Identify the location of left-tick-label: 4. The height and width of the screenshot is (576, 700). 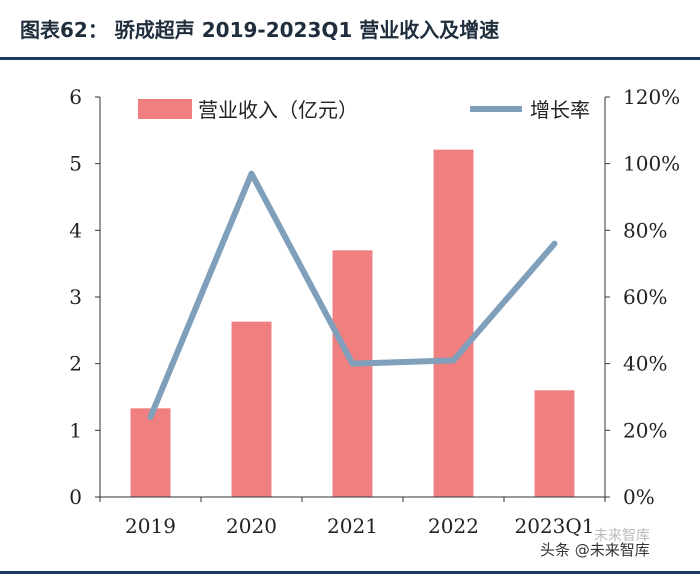
(75, 230).